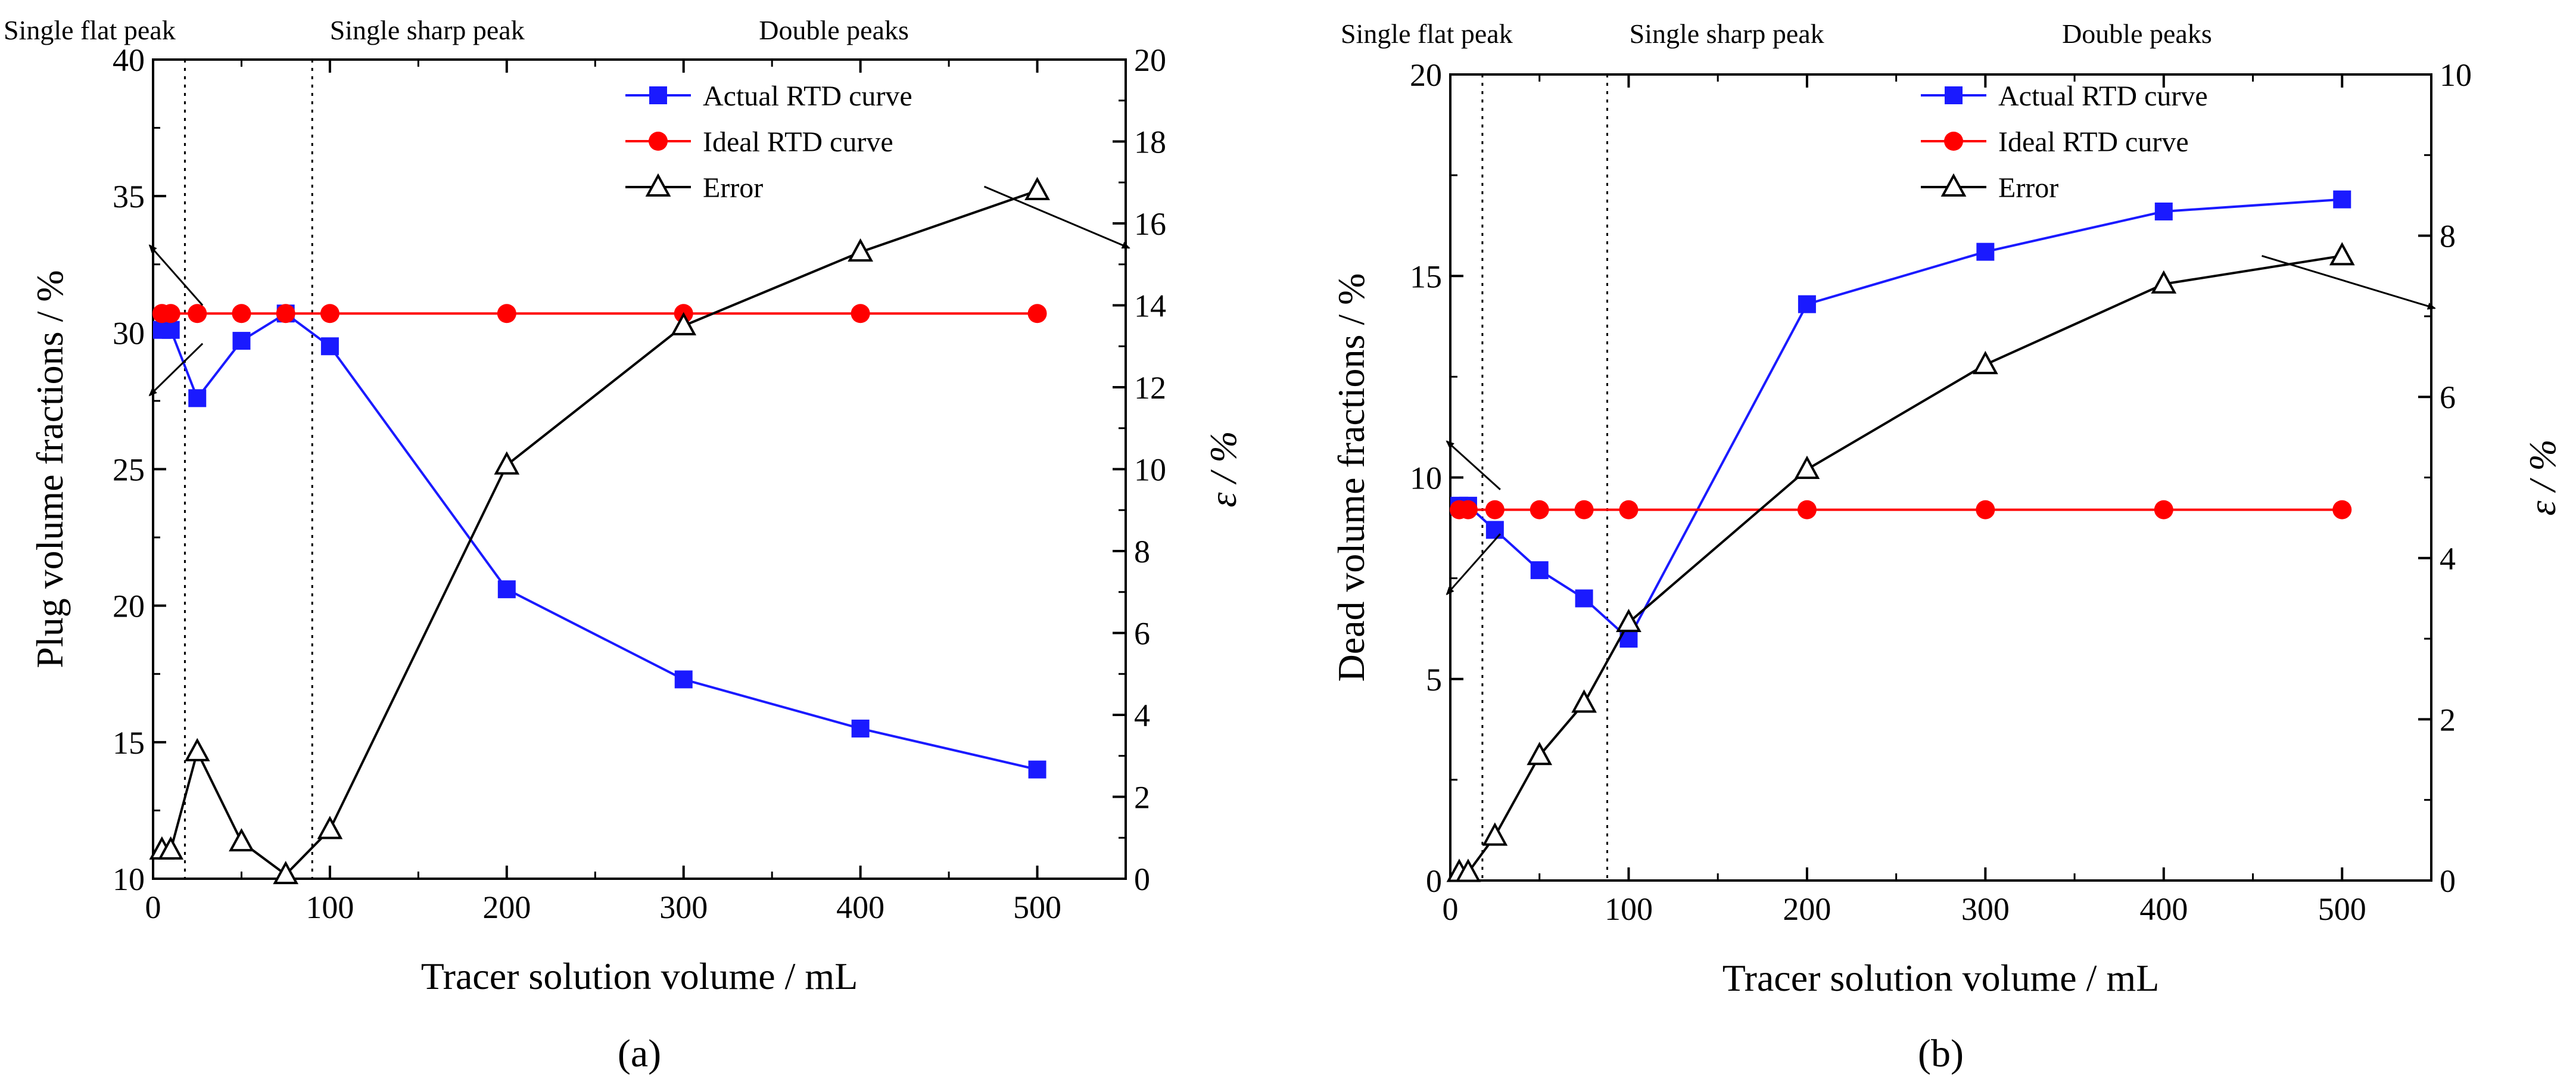 The image size is (2576, 1092). Describe the element at coordinates (639, 1053) in the screenshot. I see `panel-label: (a)` at that location.